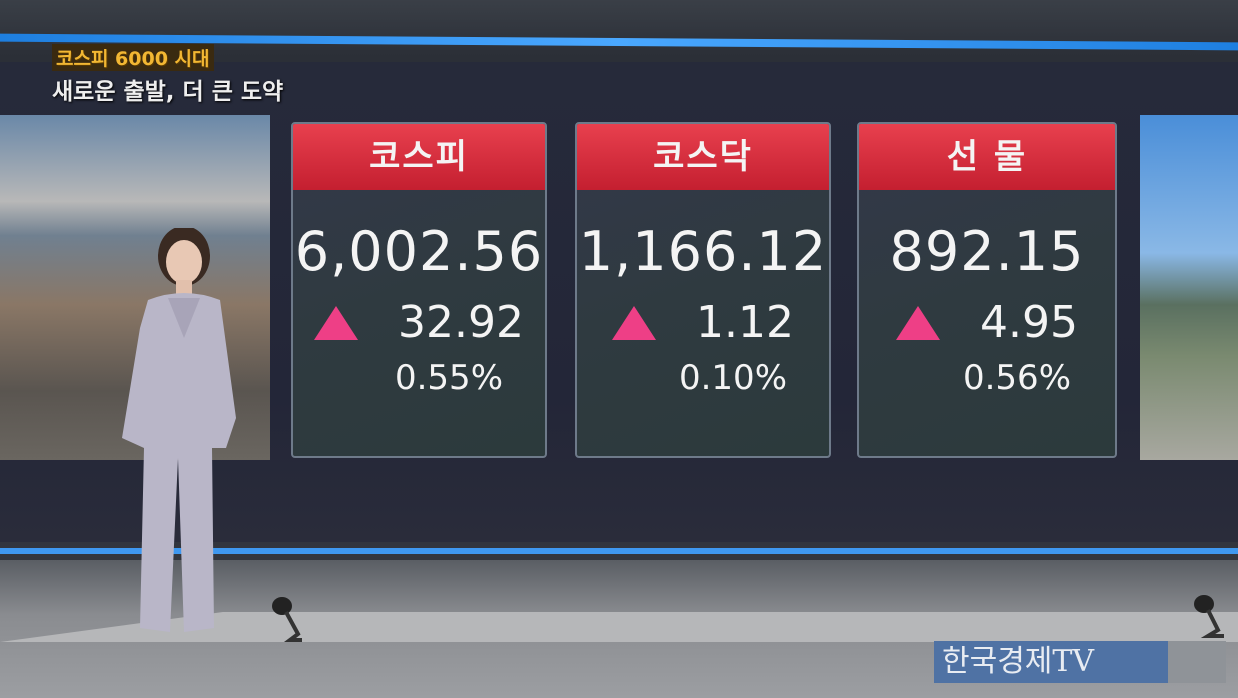 This screenshot has height=698, width=1238. What do you see at coordinates (133, 57) in the screenshot?
I see `headline-caption: 코스피 6000 시대` at bounding box center [133, 57].